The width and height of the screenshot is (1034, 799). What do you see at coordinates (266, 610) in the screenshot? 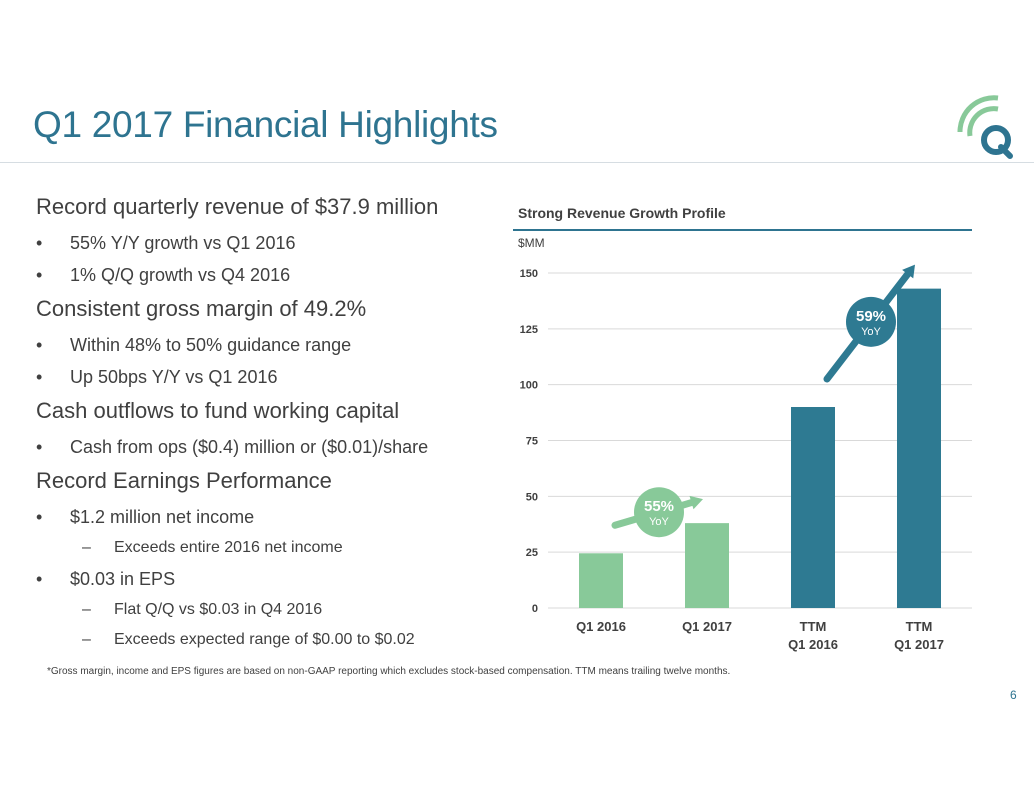
I see `sub-bullet-item: Flat Q/Q vs $0.03 in Q4 2016` at bounding box center [266, 610].